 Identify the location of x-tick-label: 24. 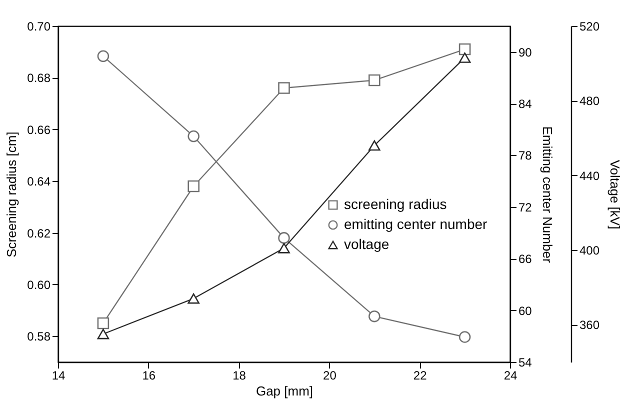
(511, 375).